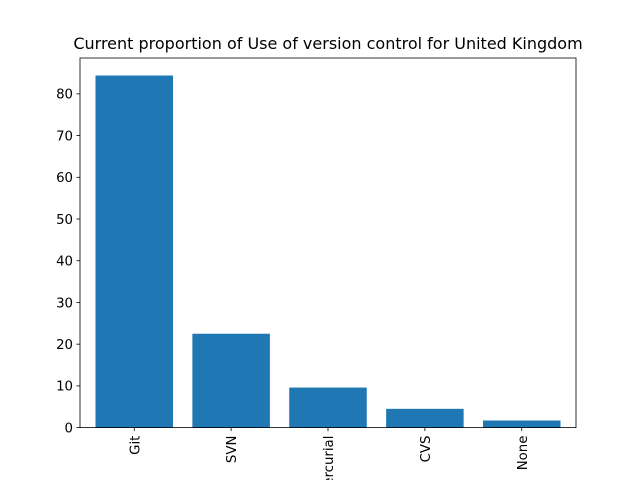 This screenshot has height=480, width=640. Describe the element at coordinates (522, 424) in the screenshot. I see `bar-none` at that location.